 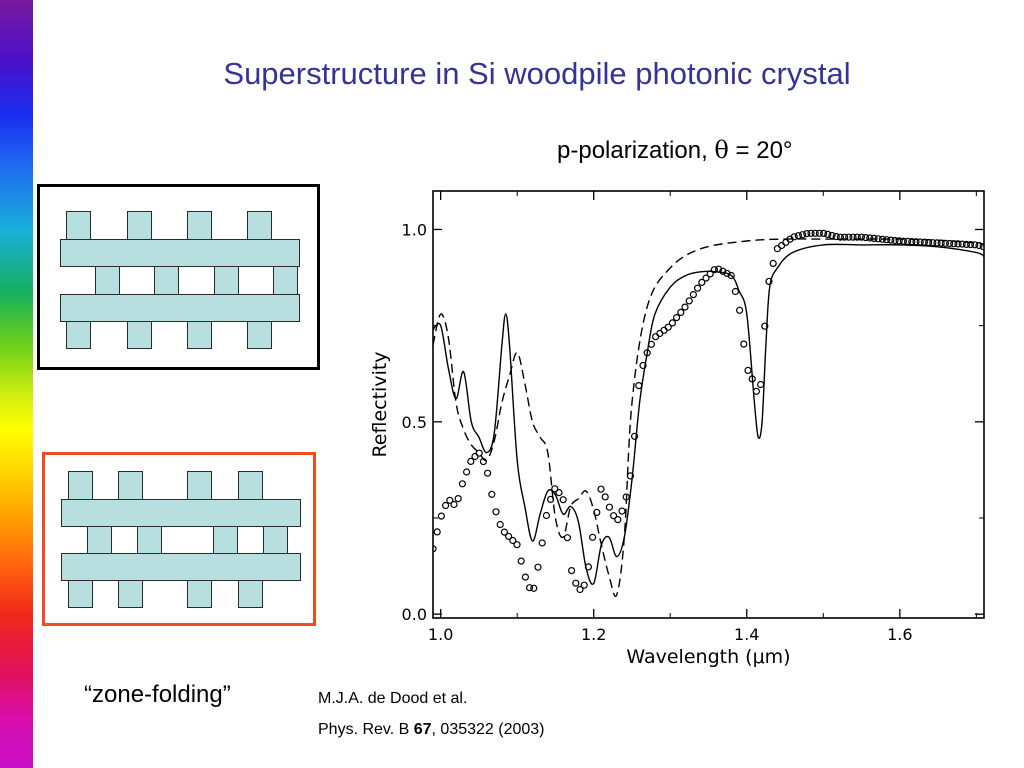 What do you see at coordinates (181, 567) in the screenshot?
I see `horizontal-rod` at bounding box center [181, 567].